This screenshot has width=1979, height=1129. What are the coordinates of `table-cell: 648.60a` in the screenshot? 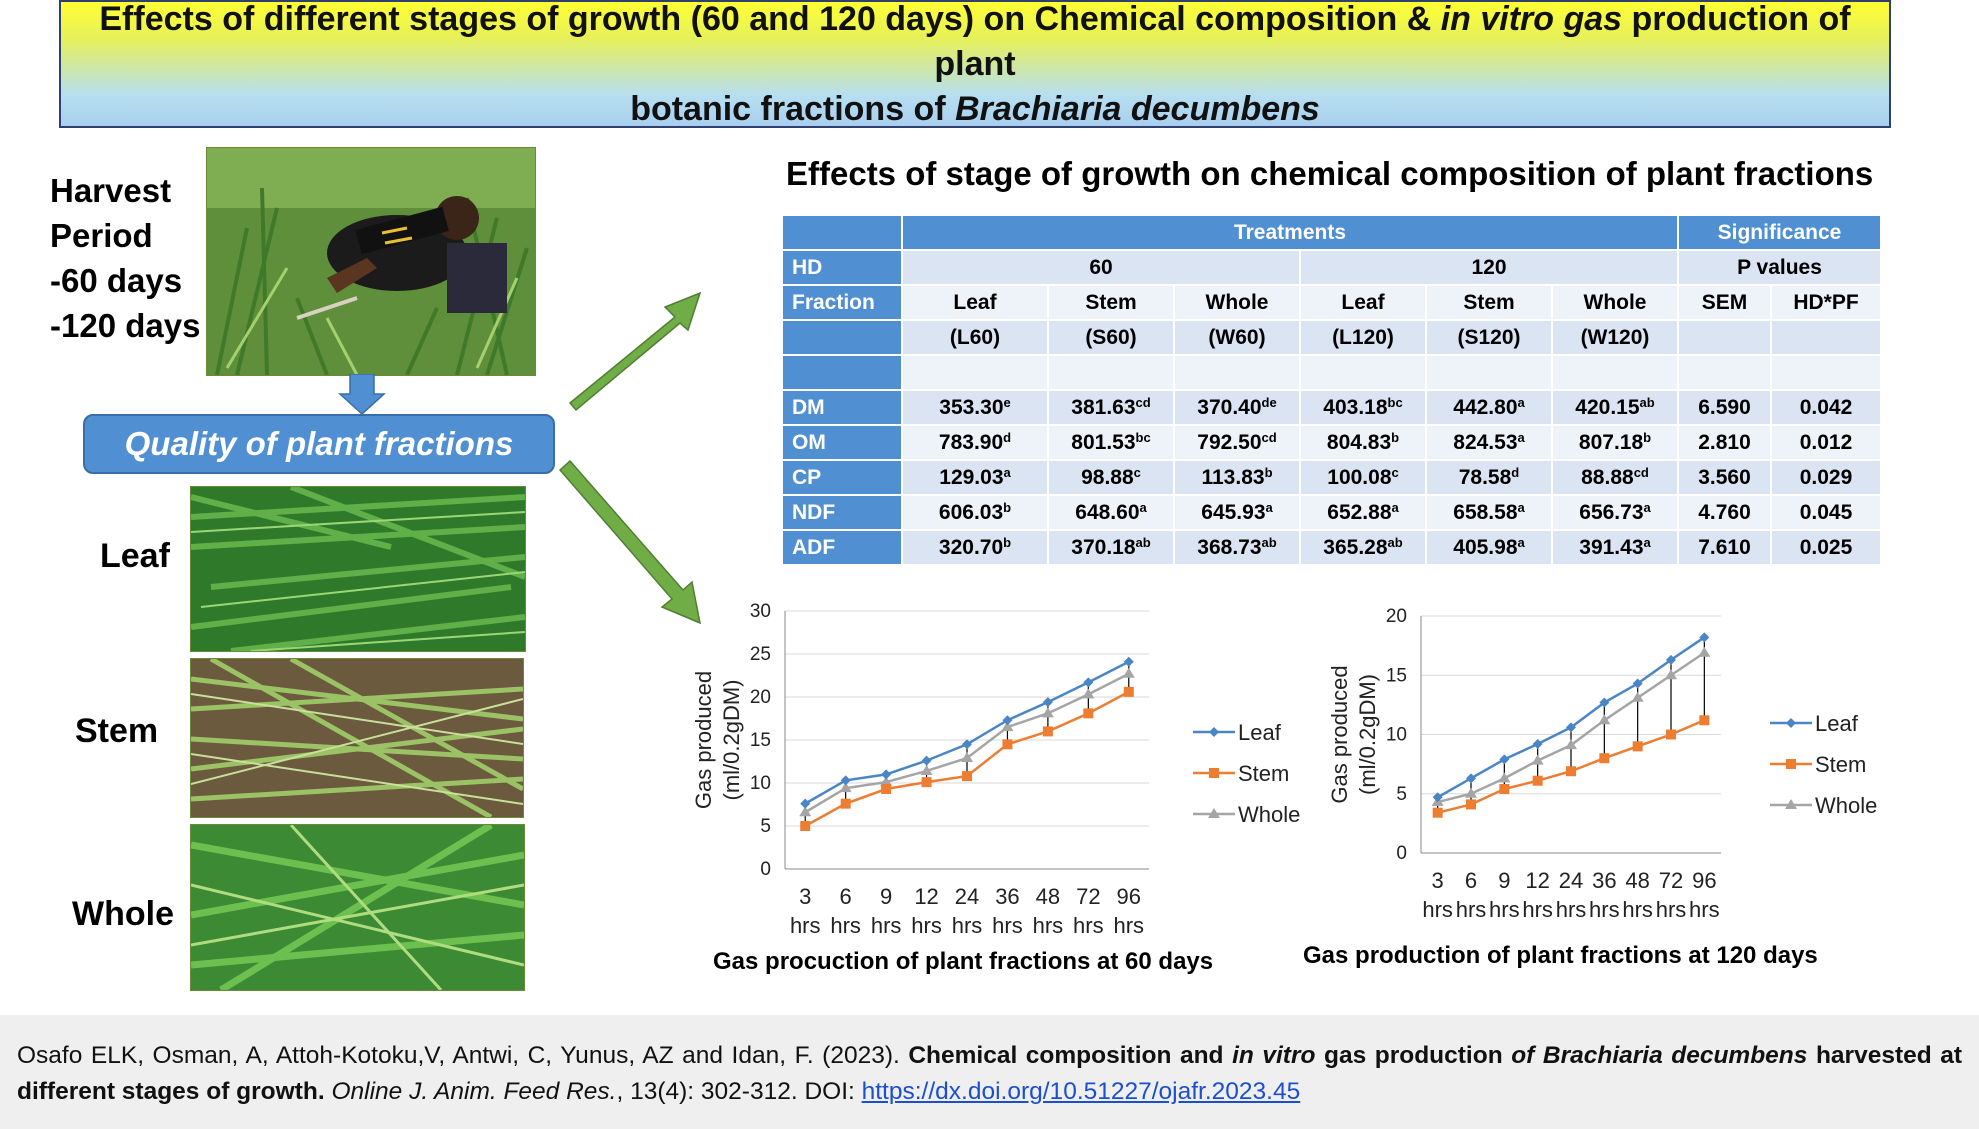 It's located at (1111, 512).